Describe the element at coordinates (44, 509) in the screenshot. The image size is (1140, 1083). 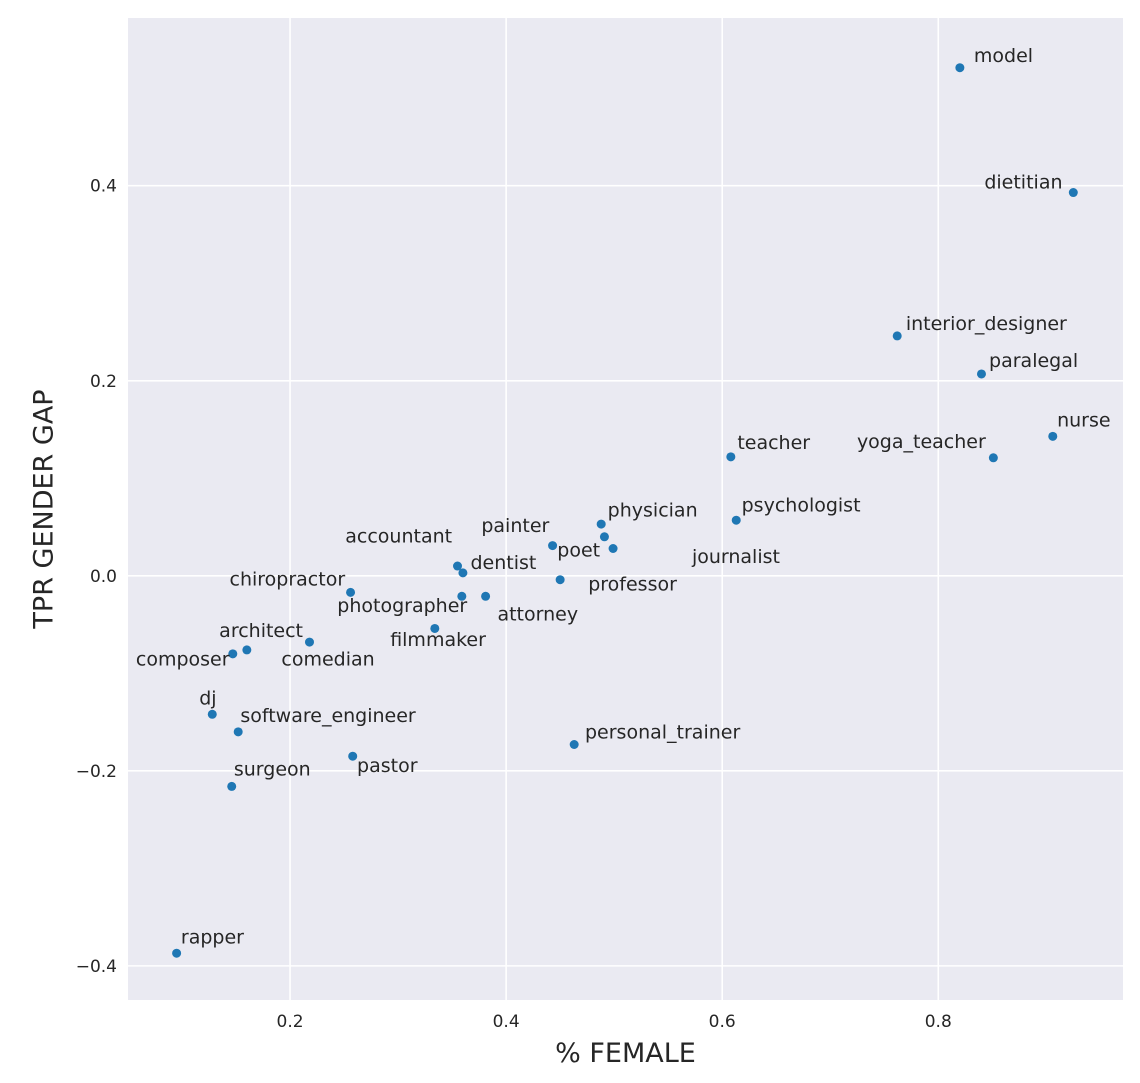
I see `y-axis-label: TPR GENDER GAP` at that location.